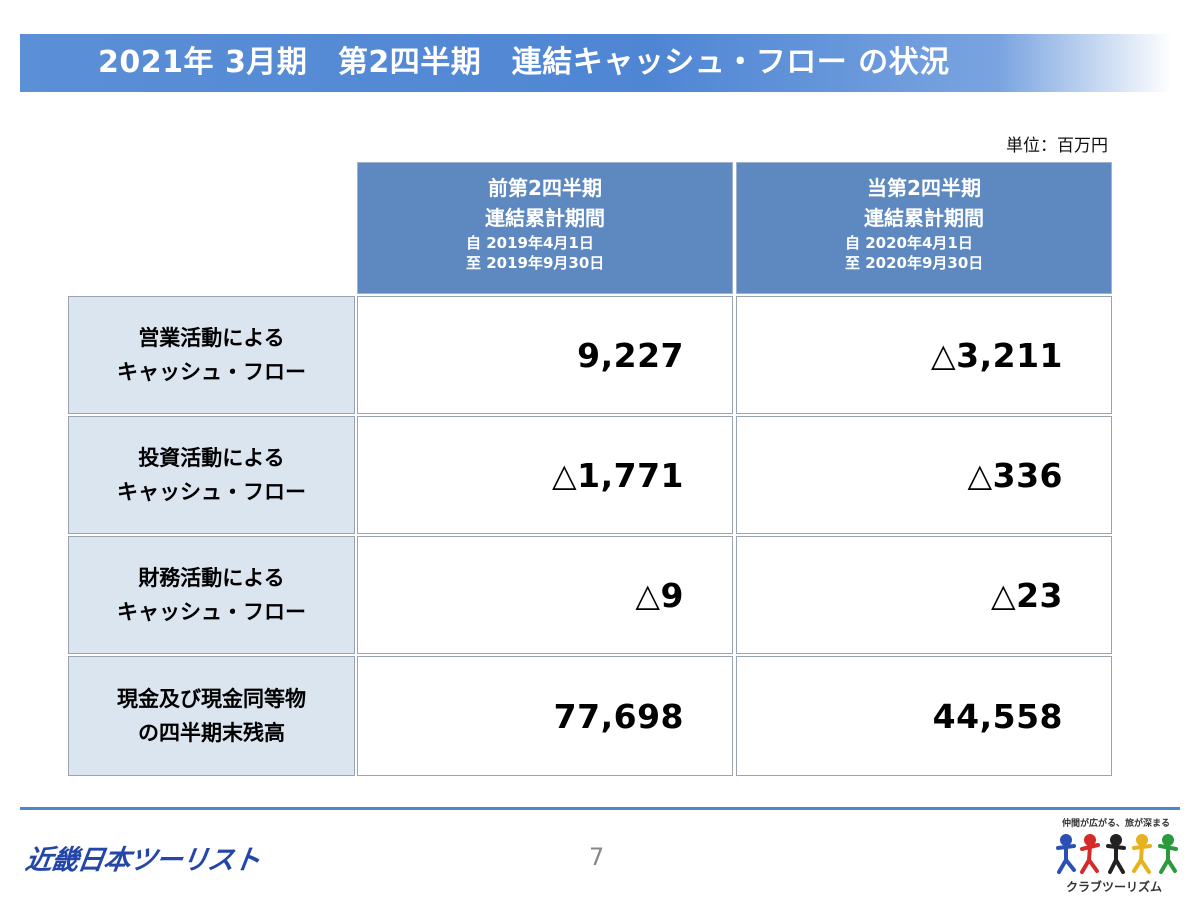  I want to click on value: 9,227, so click(630, 355).